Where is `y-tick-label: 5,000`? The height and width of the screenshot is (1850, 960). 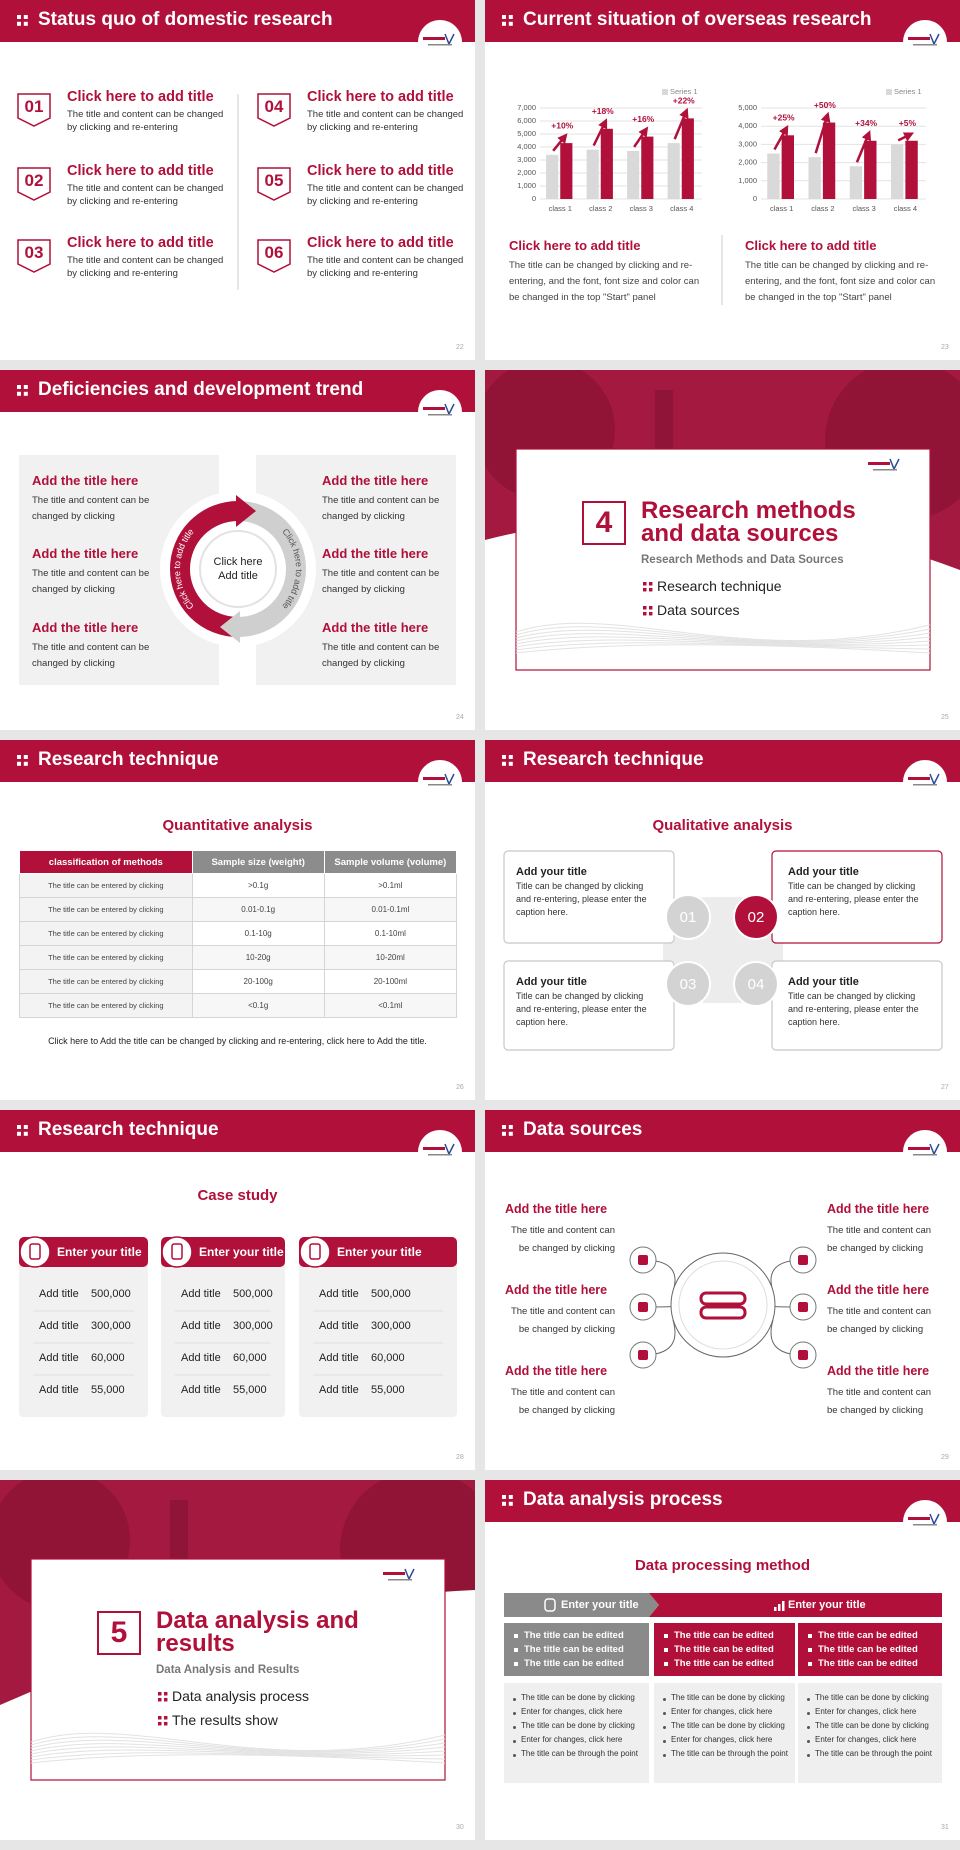
y-tick-label: 5,000 is located at coordinates (526, 133).